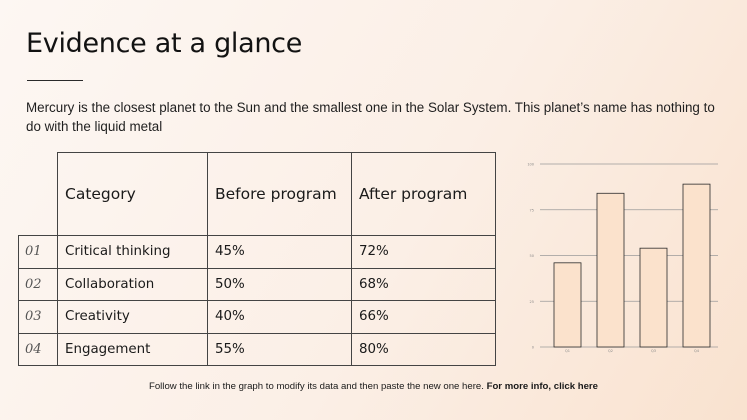  Describe the element at coordinates (38, 252) in the screenshot. I see `row-number: 01` at that location.